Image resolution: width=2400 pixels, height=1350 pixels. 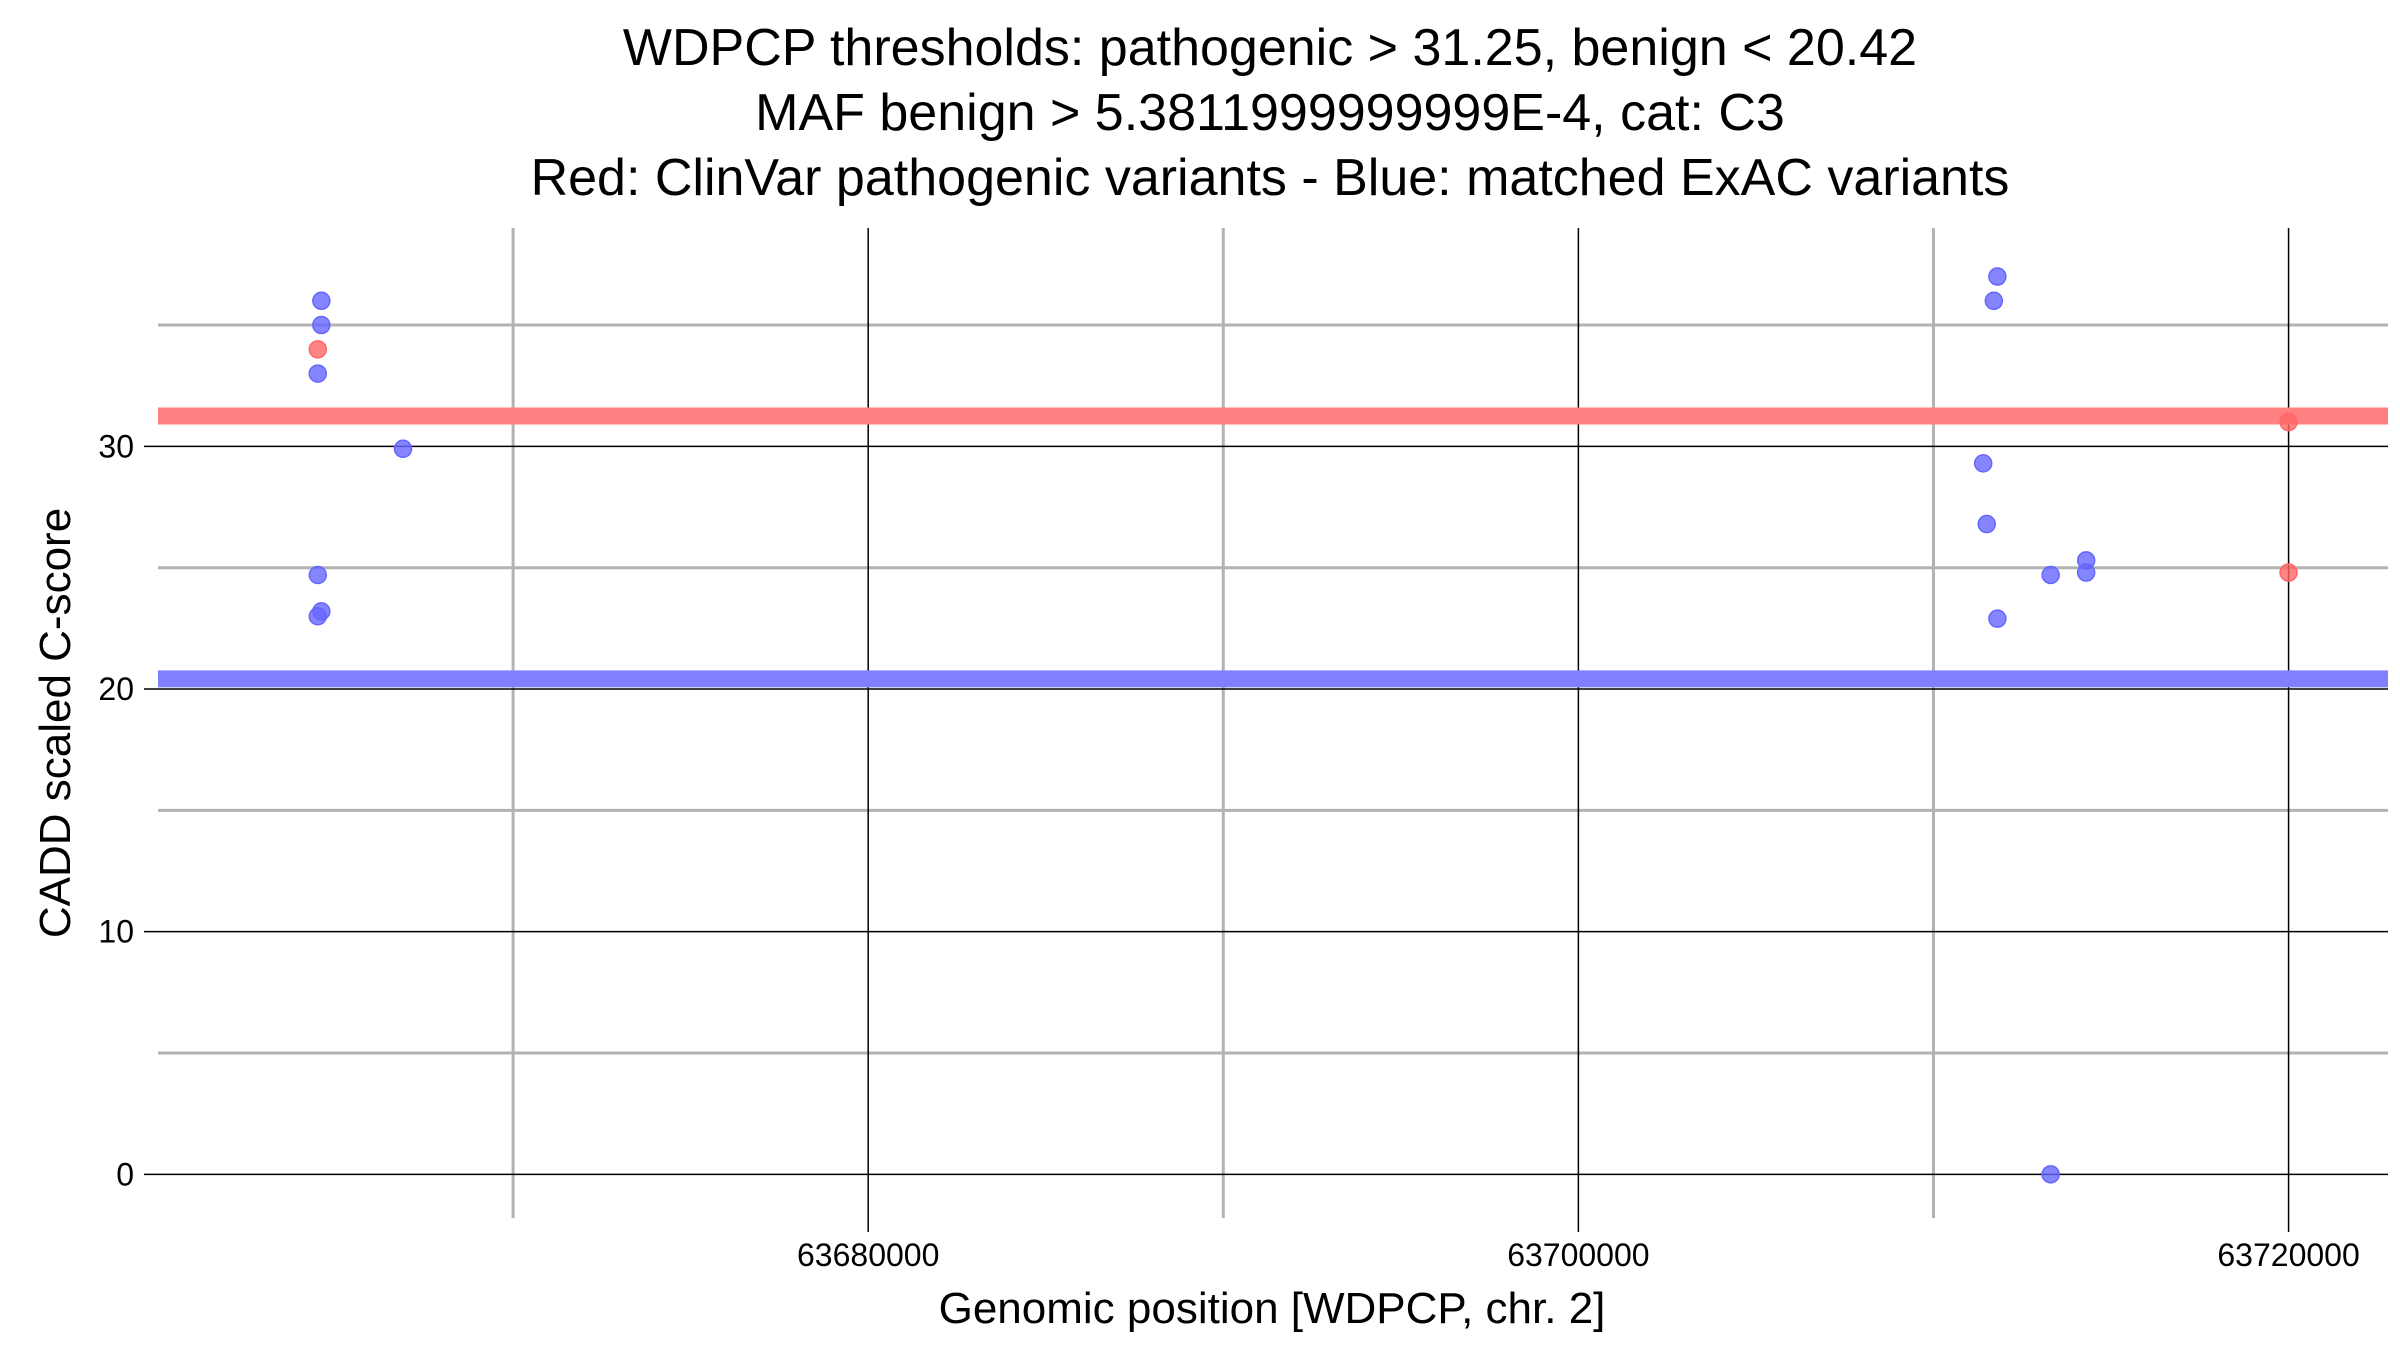 What do you see at coordinates (1272, 1308) in the screenshot?
I see `x-axis-label: Genomic position [WDPCP, chr. 2]` at bounding box center [1272, 1308].